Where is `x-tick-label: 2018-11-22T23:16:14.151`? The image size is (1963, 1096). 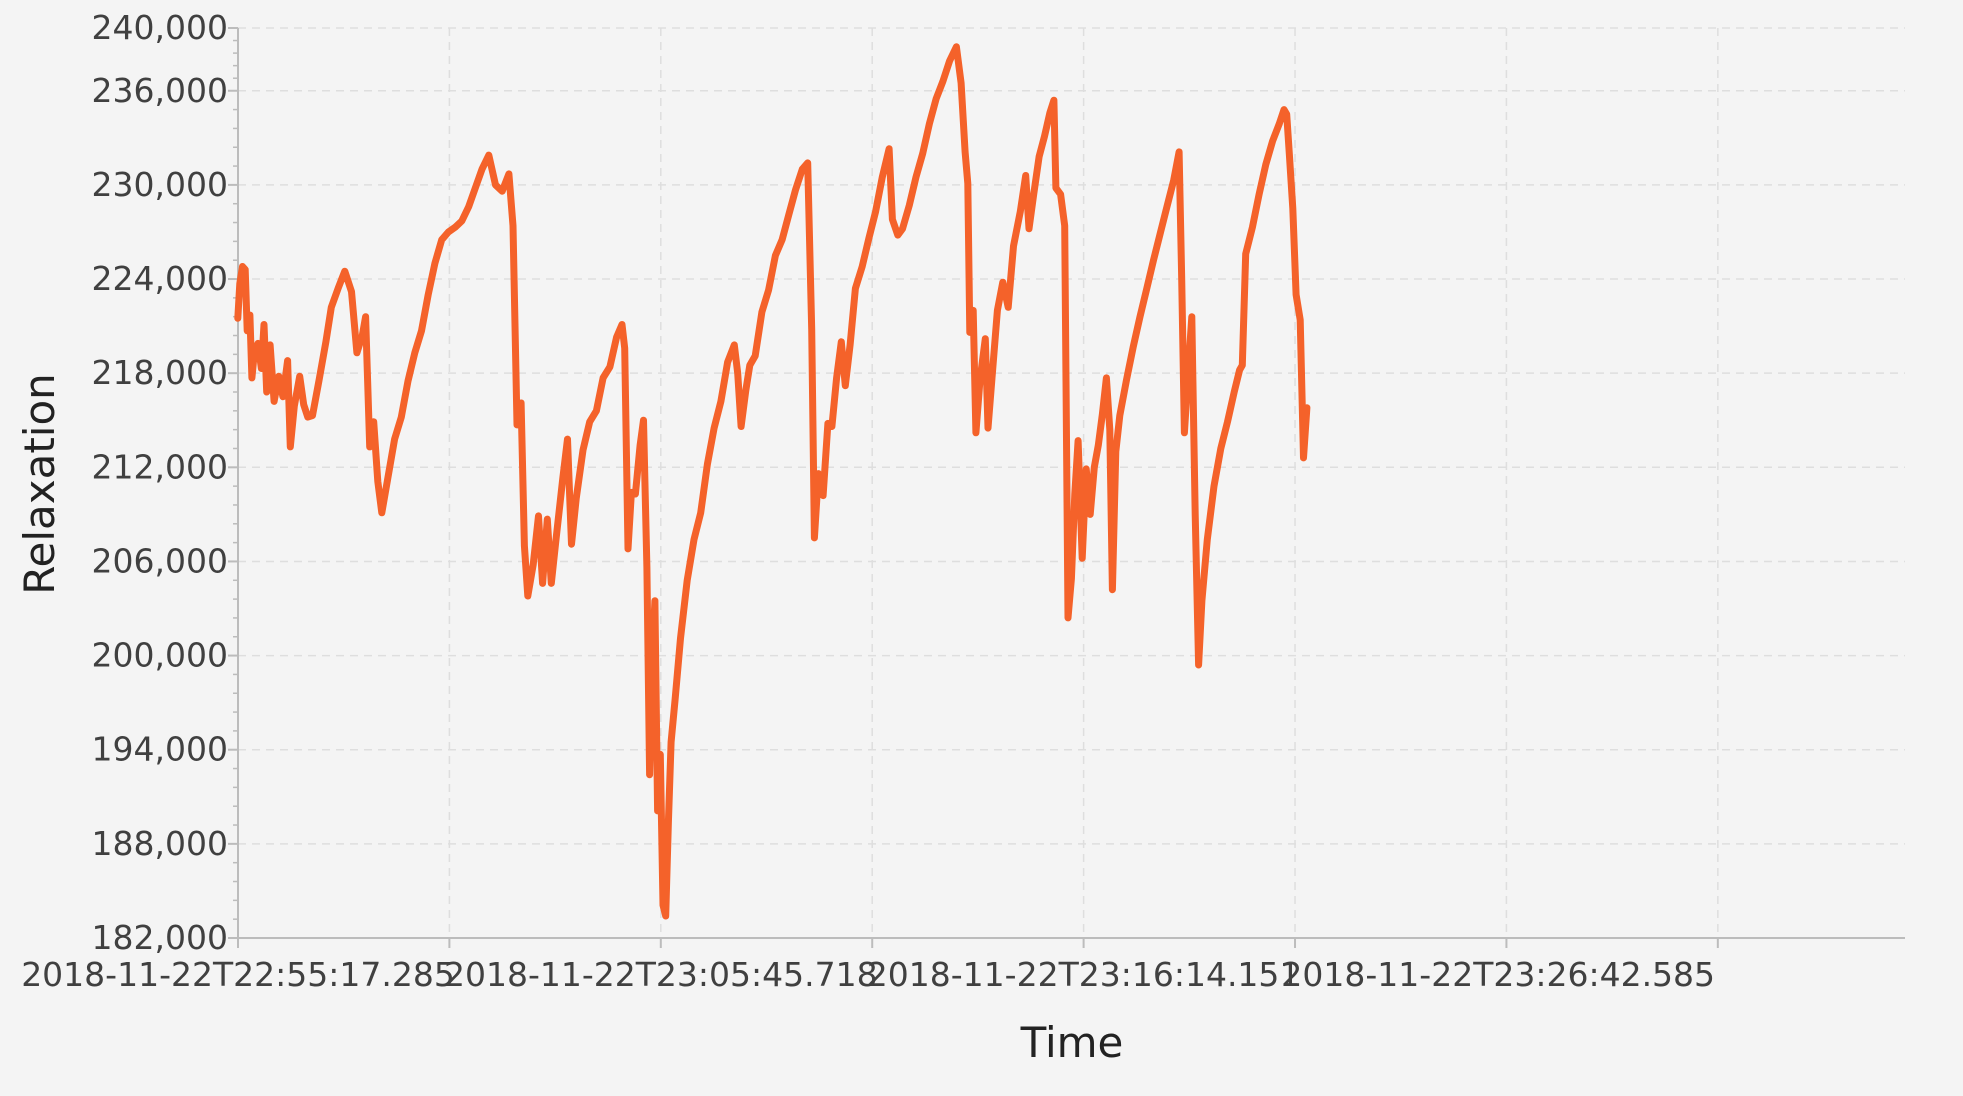 x-tick-label: 2018-11-22T23:16:14.151 is located at coordinates (1084, 974).